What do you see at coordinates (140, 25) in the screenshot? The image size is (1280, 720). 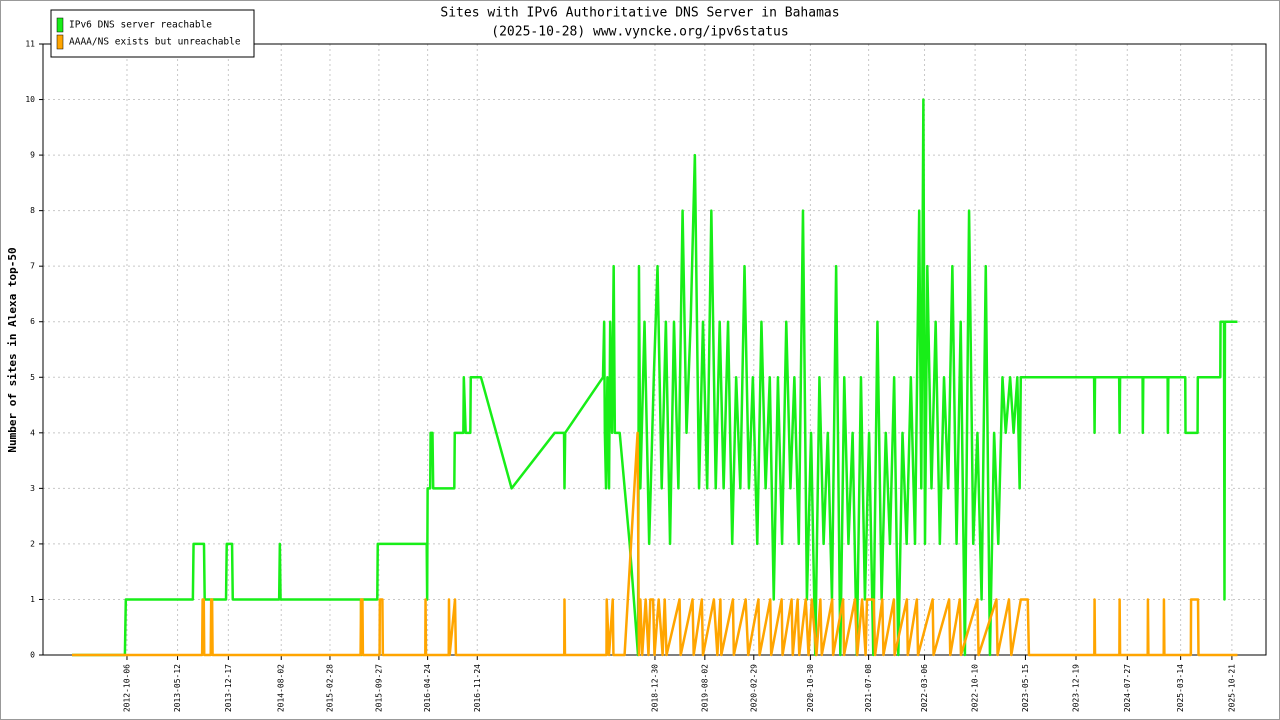 I see `legend-label: IPv6 DNS server reachable` at bounding box center [140, 25].